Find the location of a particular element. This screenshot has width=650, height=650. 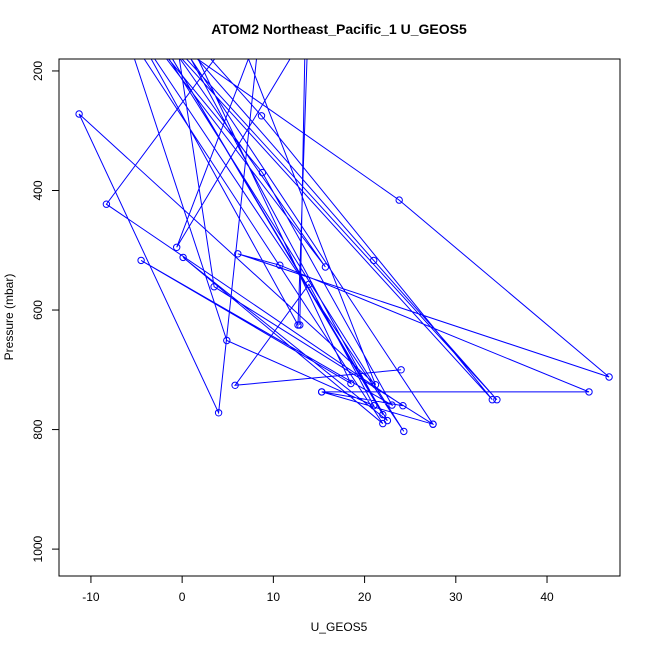

x-tick-label: 0 is located at coordinates (182, 597).